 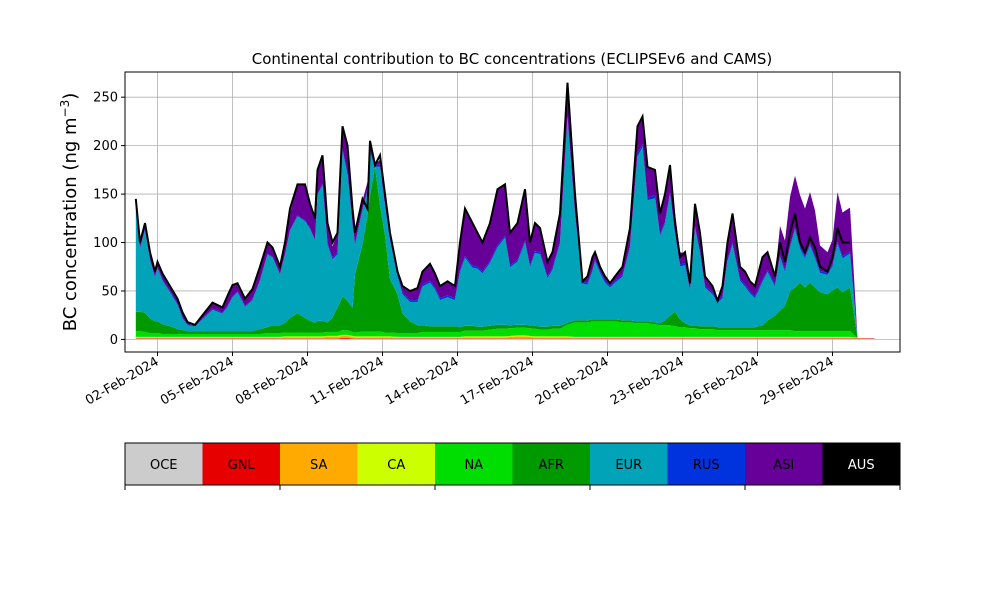 I want to click on legend-swatch-eur, so click(x=629, y=464).